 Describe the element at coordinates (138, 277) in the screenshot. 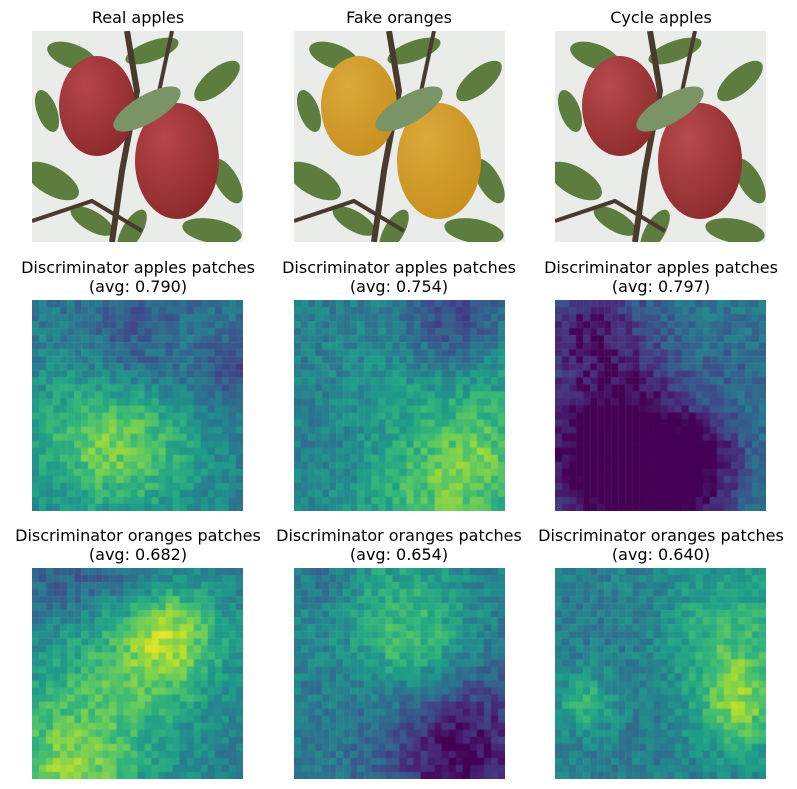

I see `panel-title-apples-patches-1: Discriminator apples patches (avg: 0.790)` at that location.